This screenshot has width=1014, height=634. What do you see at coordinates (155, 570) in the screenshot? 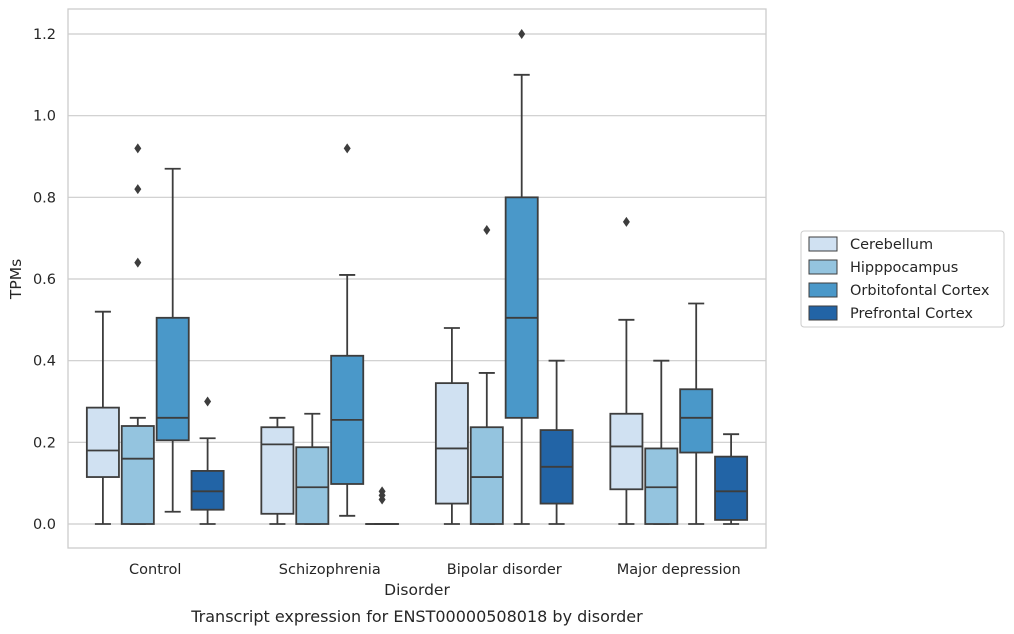
I see `x-tick-label: Control` at bounding box center [155, 570].